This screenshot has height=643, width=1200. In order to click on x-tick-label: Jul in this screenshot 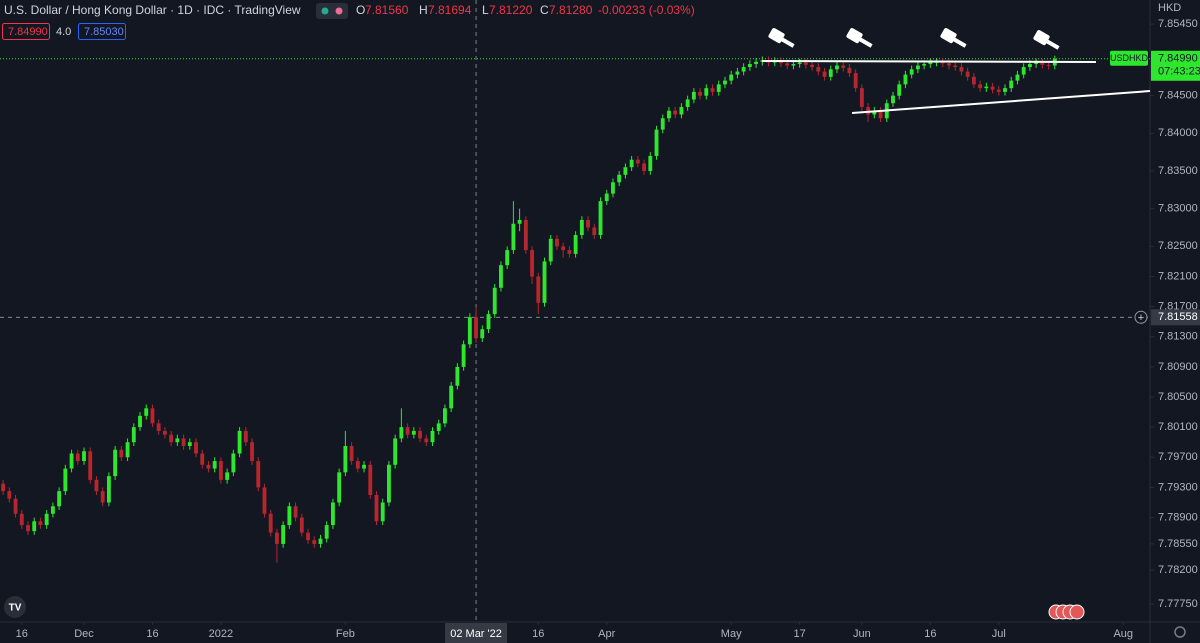, I will do `click(999, 634)`.